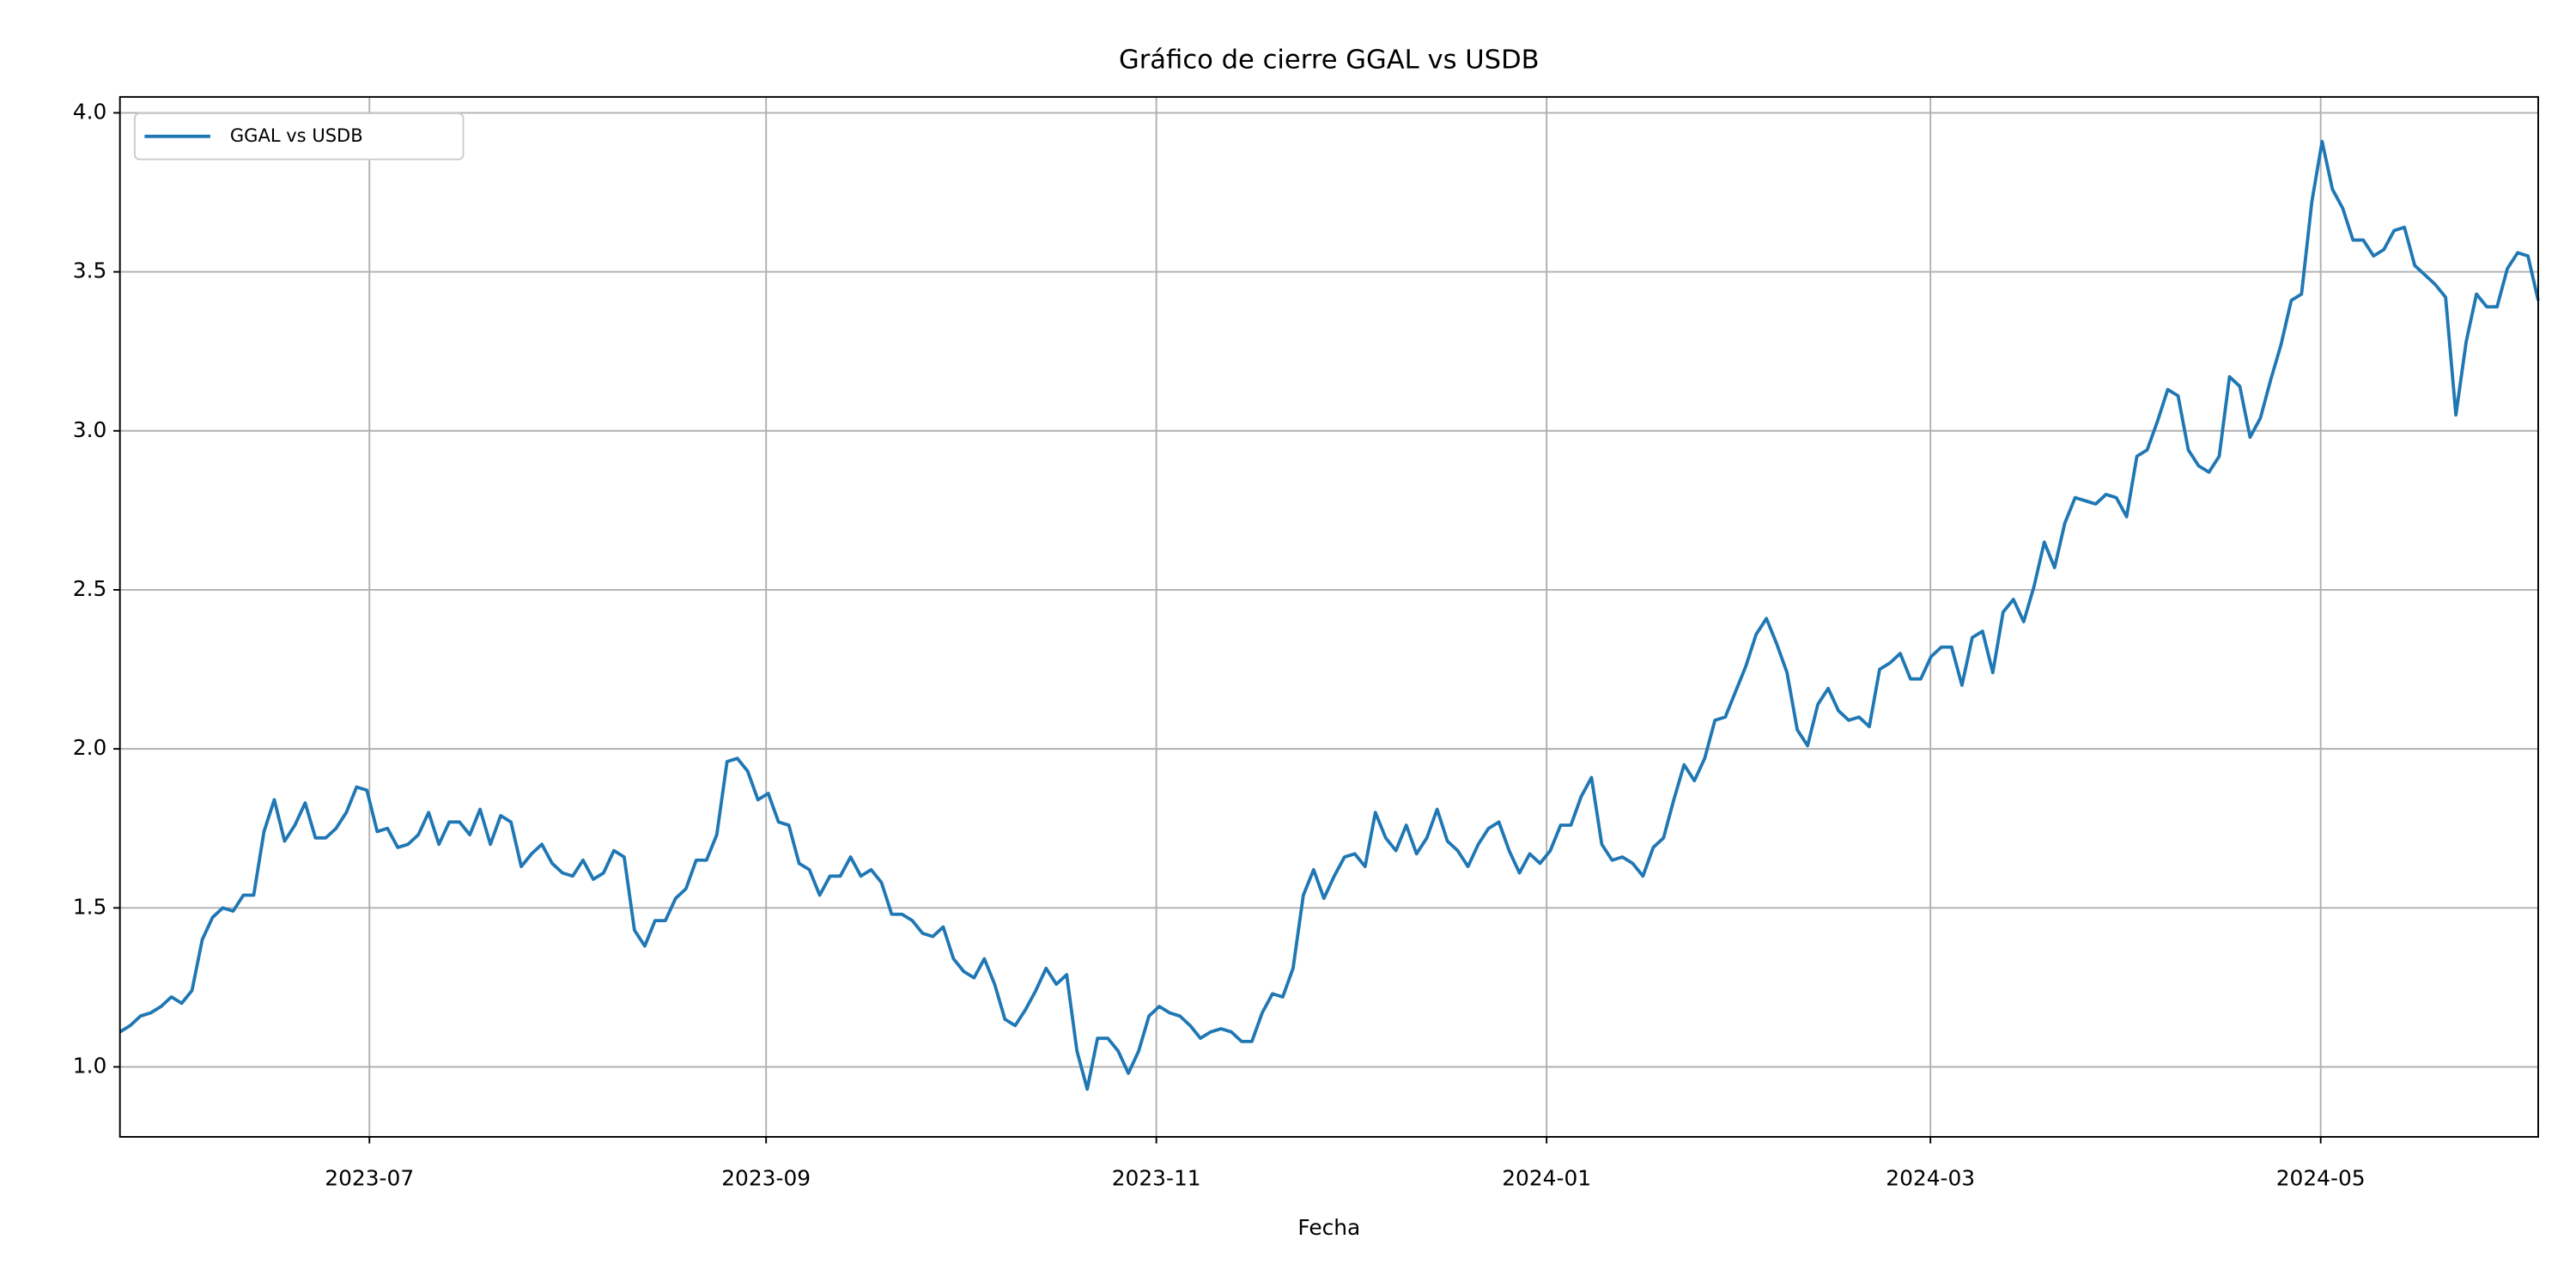  I want to click on y-tick-label: 2.0, so click(90, 748).